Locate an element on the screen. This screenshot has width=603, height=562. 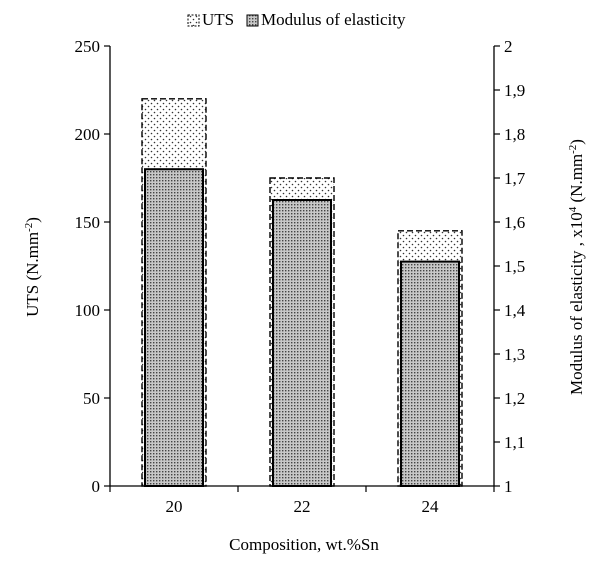
left-axis-ticks: 0 50 100 150 200 250 is located at coordinates (92, 266).